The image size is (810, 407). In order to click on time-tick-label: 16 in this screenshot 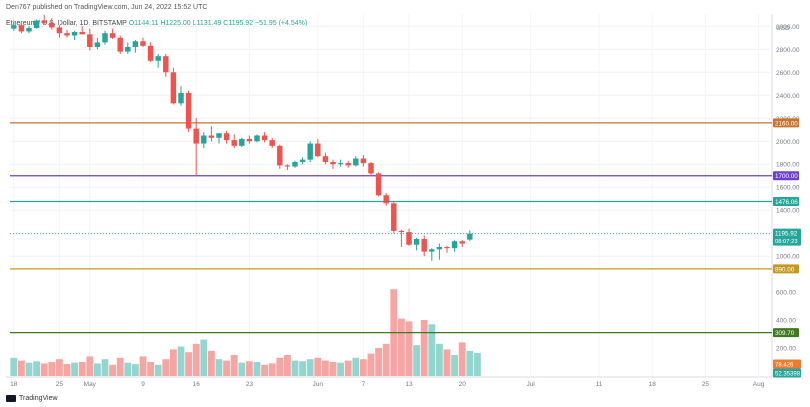, I will do `click(197, 384)`.